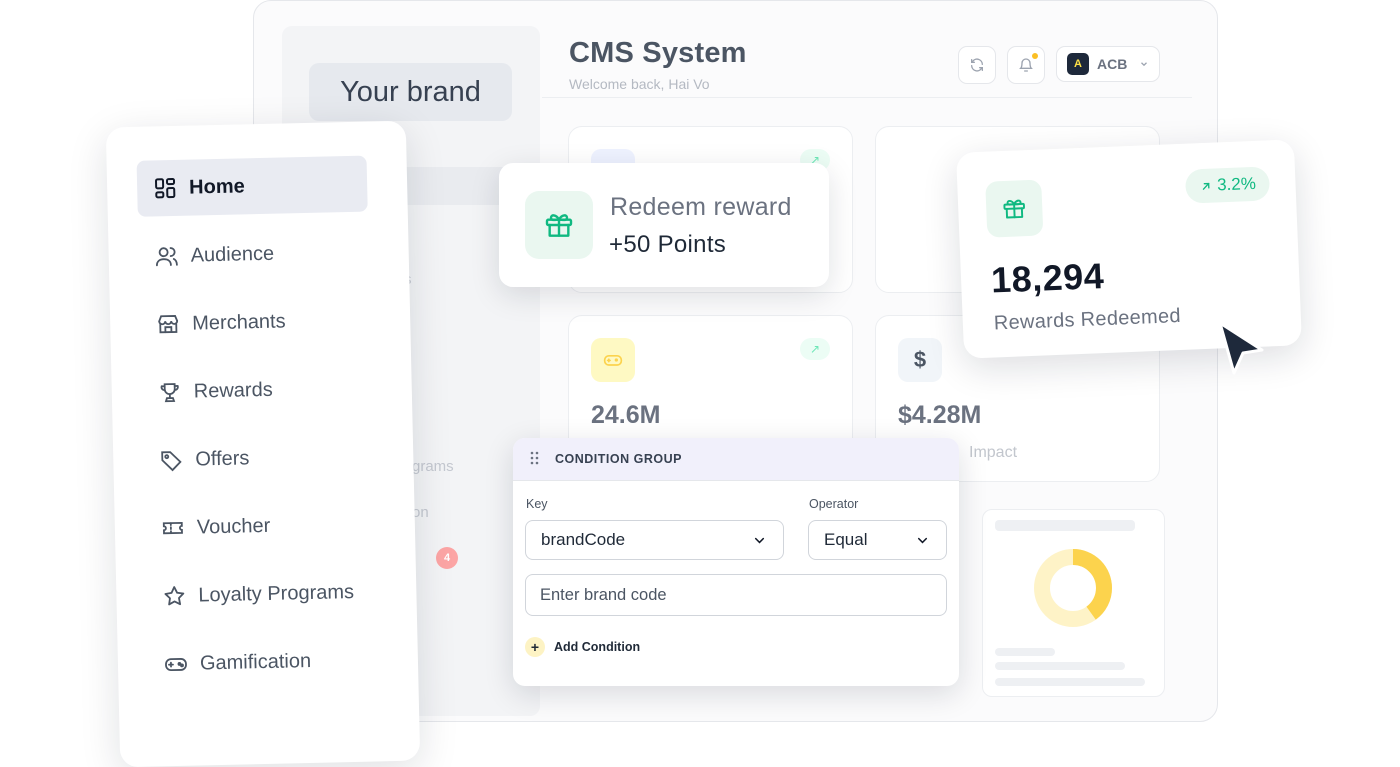 This screenshot has width=1400, height=767. I want to click on account-name: ACB, so click(1112, 64).